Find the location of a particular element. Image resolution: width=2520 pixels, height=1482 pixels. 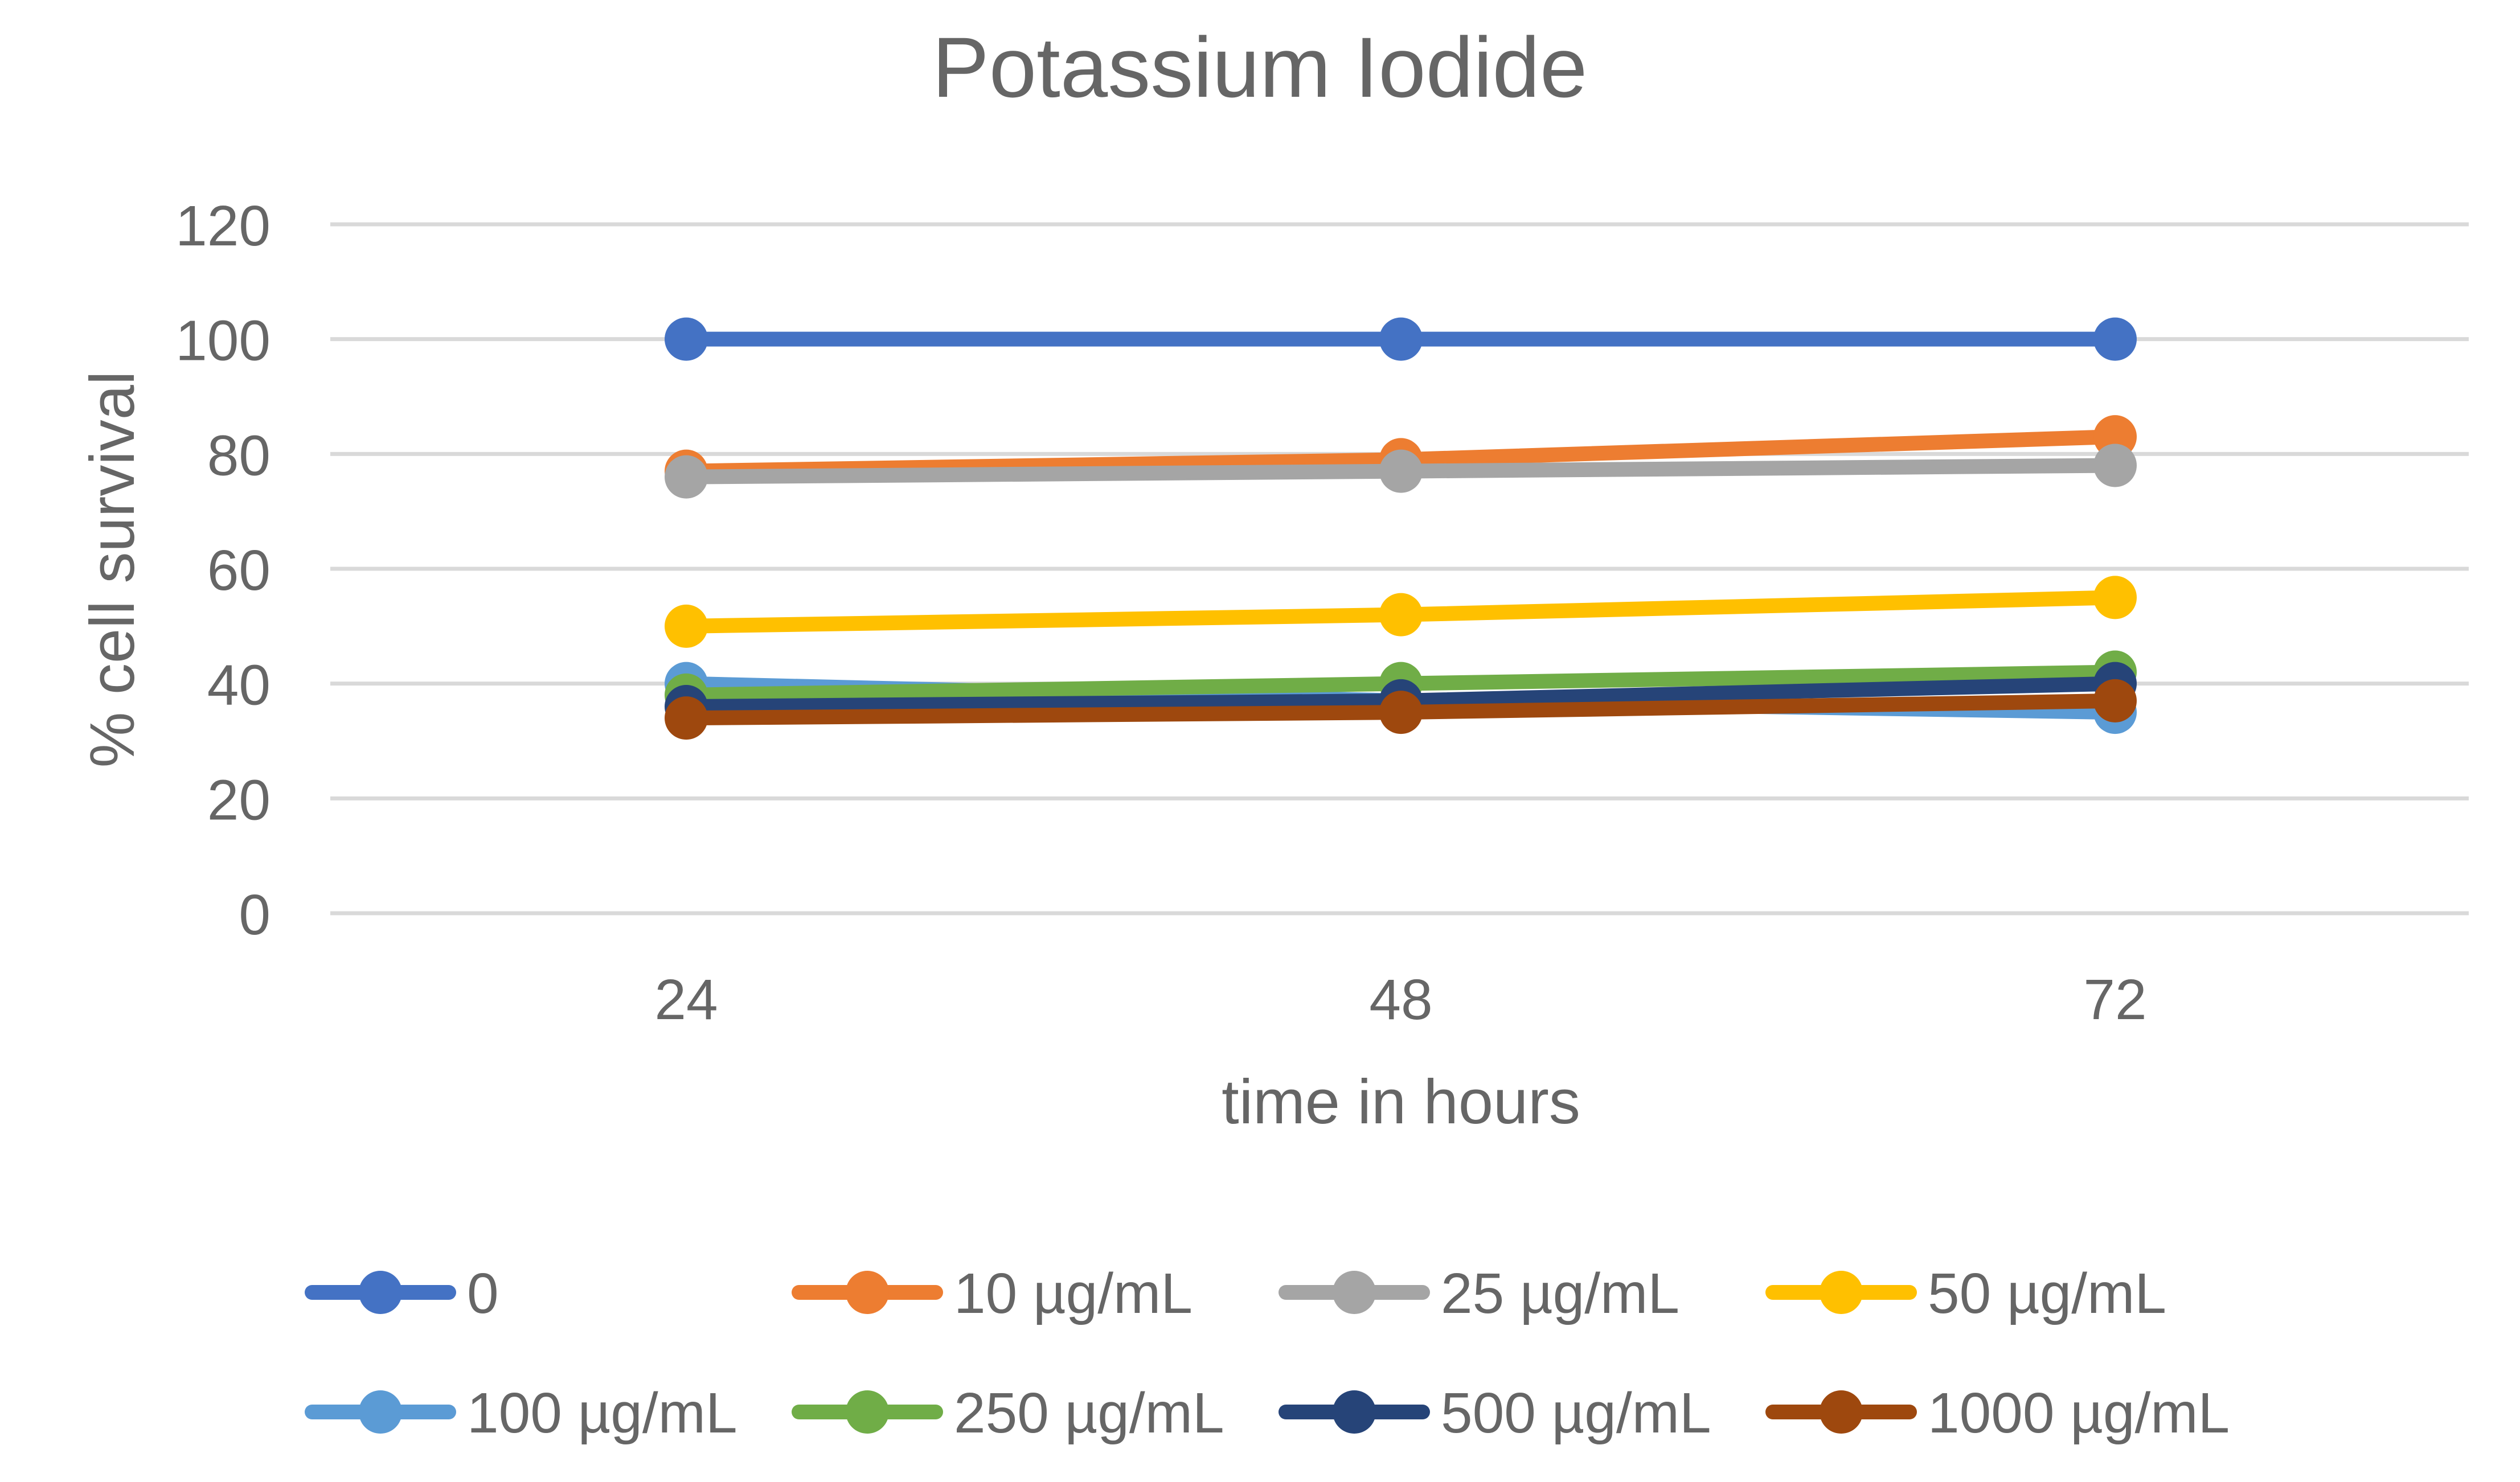

legend-item: 500 µg/mL is located at coordinates (1495, 1413).